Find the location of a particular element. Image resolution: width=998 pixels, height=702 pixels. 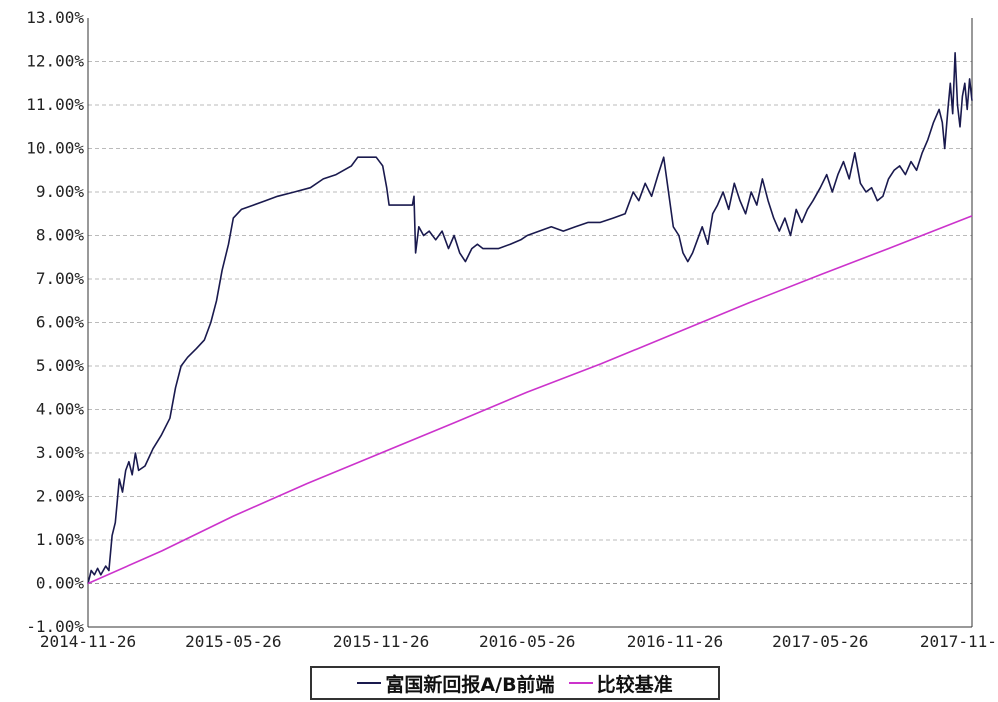

y-tick-label: 5.00% is located at coordinates (60, 365).